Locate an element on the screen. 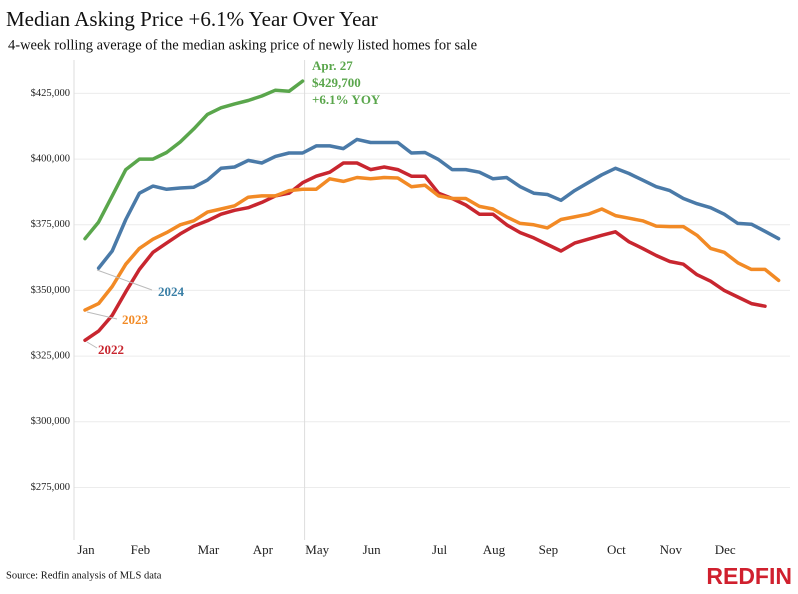  annotation-change: +6.1% YOY is located at coordinates (346, 99).